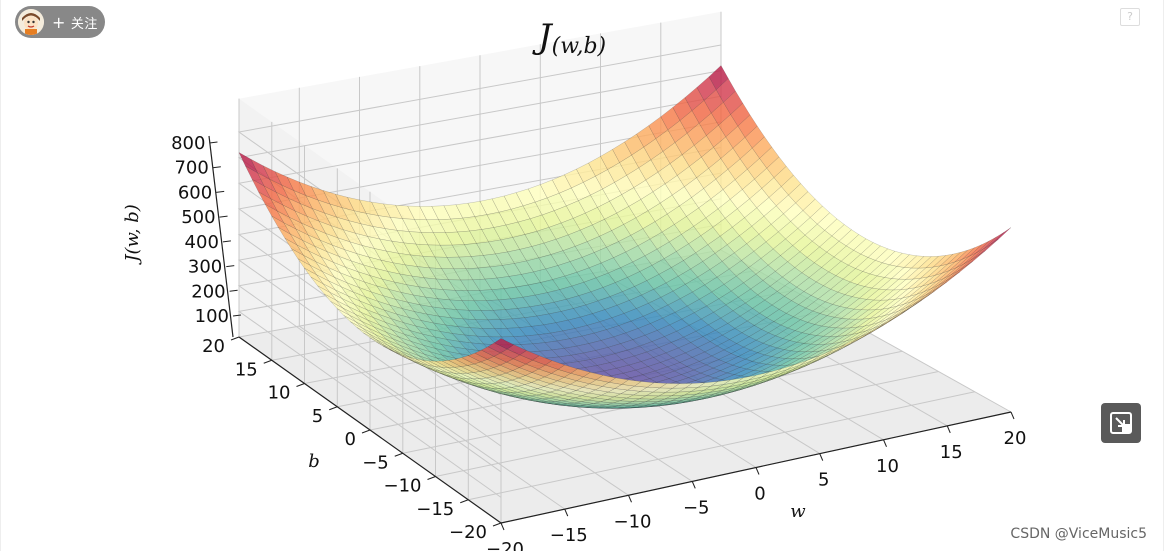 The width and height of the screenshot is (1164, 551). Describe the element at coordinates (75, 22) in the screenshot. I see `follow-label: + 关注` at that location.